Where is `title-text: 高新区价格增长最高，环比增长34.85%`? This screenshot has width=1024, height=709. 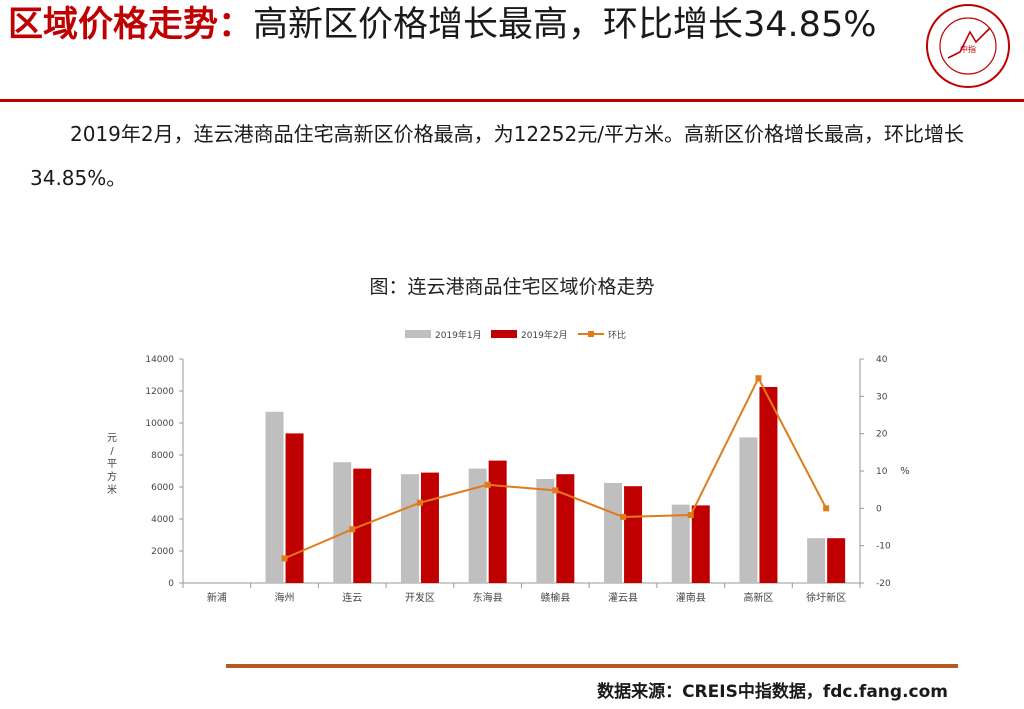
title-text: 高新区价格增长最高，环比增长34.85% is located at coordinates (565, 25).